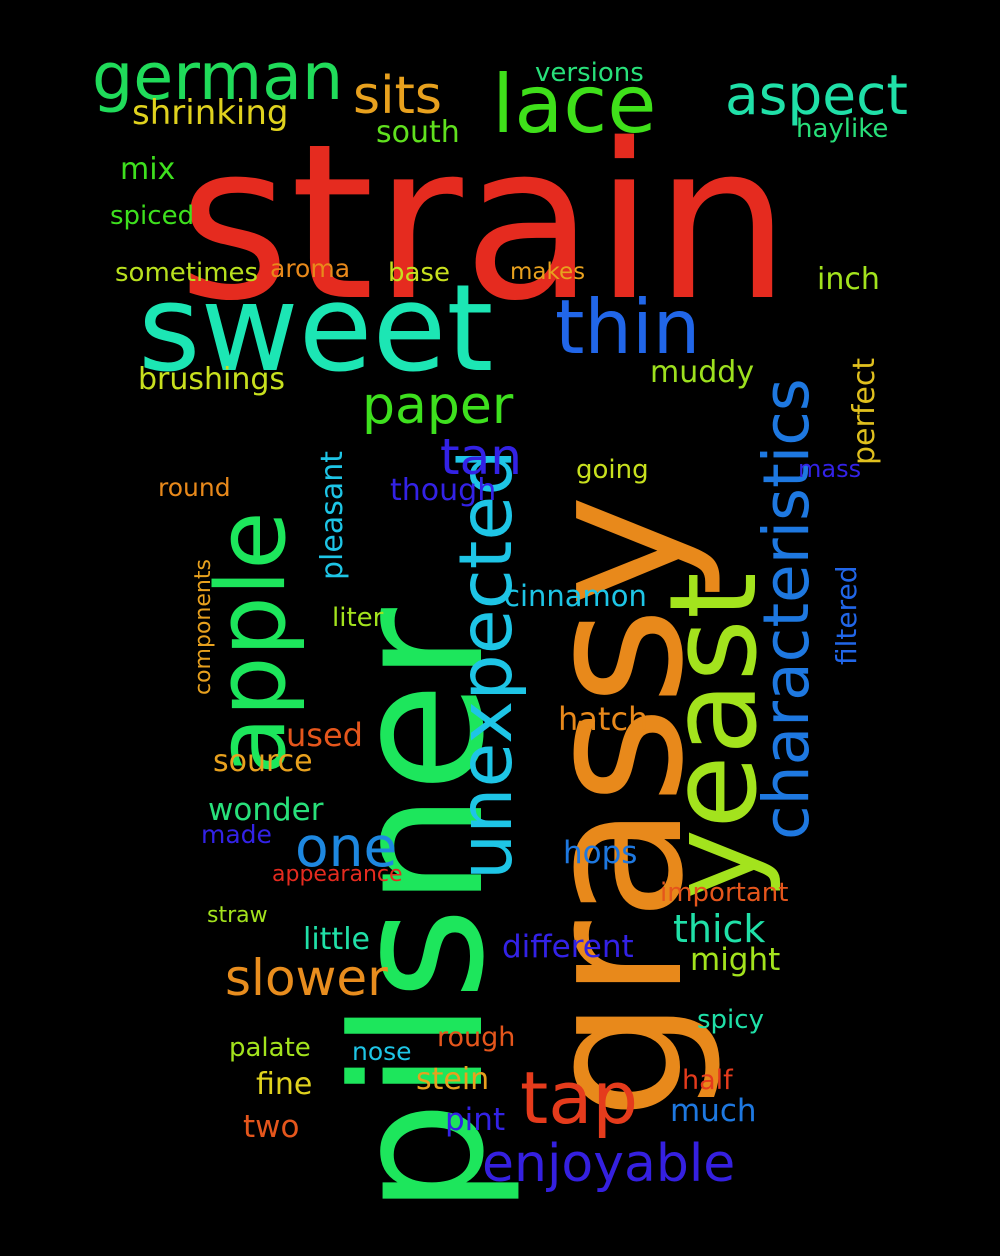 The image size is (1000, 1256). What do you see at coordinates (574, 104) in the screenshot?
I see `word-lace: lace` at bounding box center [574, 104].